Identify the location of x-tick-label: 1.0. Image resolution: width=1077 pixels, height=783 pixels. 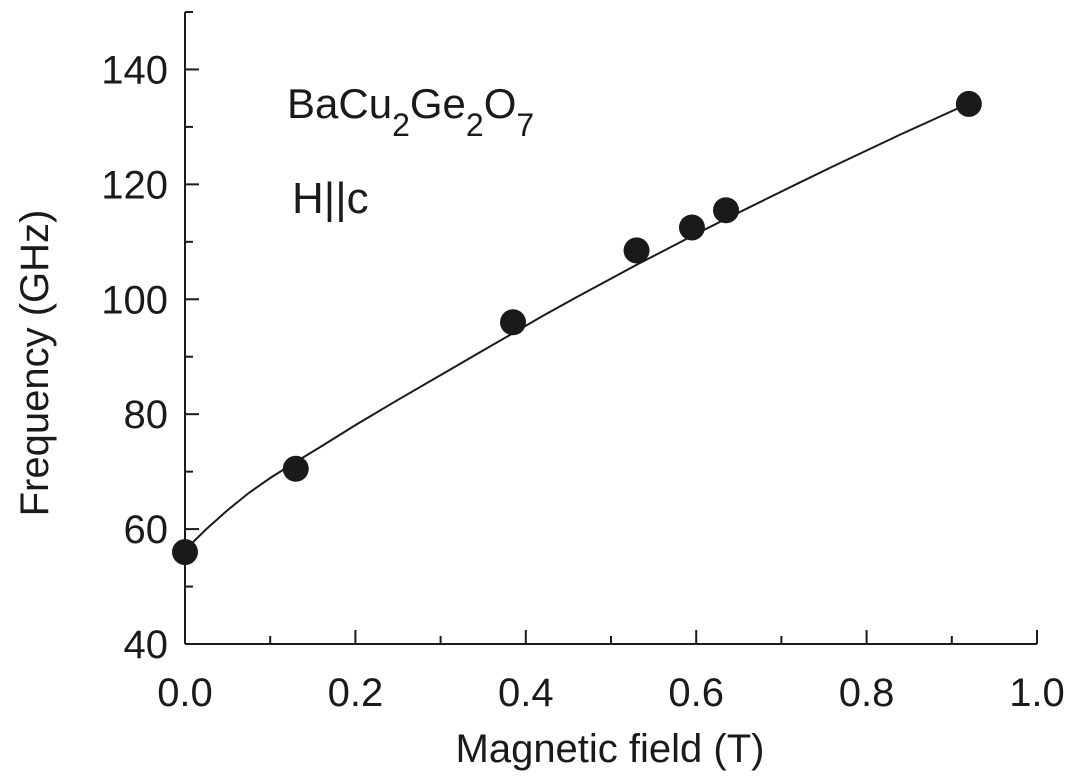
(1037, 693).